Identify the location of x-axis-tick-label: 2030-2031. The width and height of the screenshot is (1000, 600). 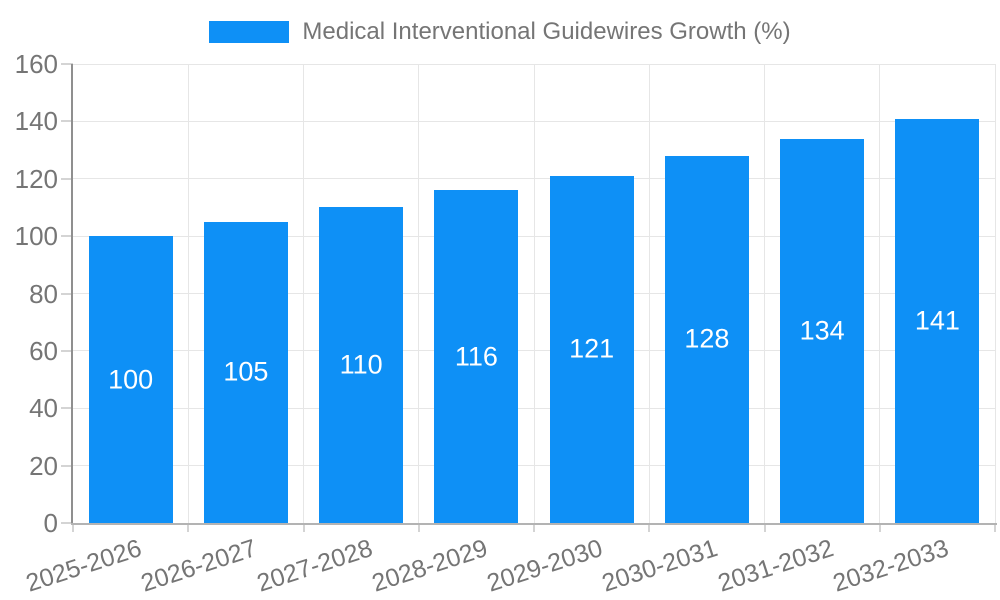
(660, 566).